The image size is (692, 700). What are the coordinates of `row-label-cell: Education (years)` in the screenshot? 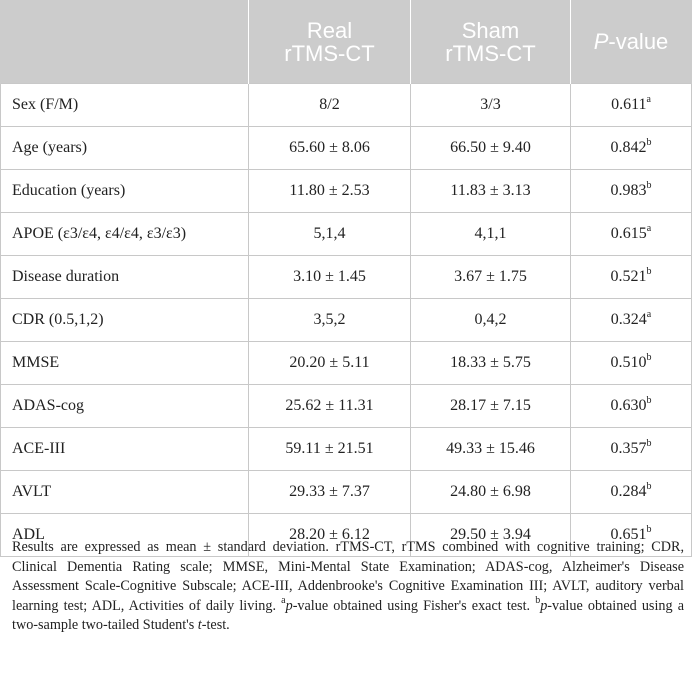 It's located at (124, 191).